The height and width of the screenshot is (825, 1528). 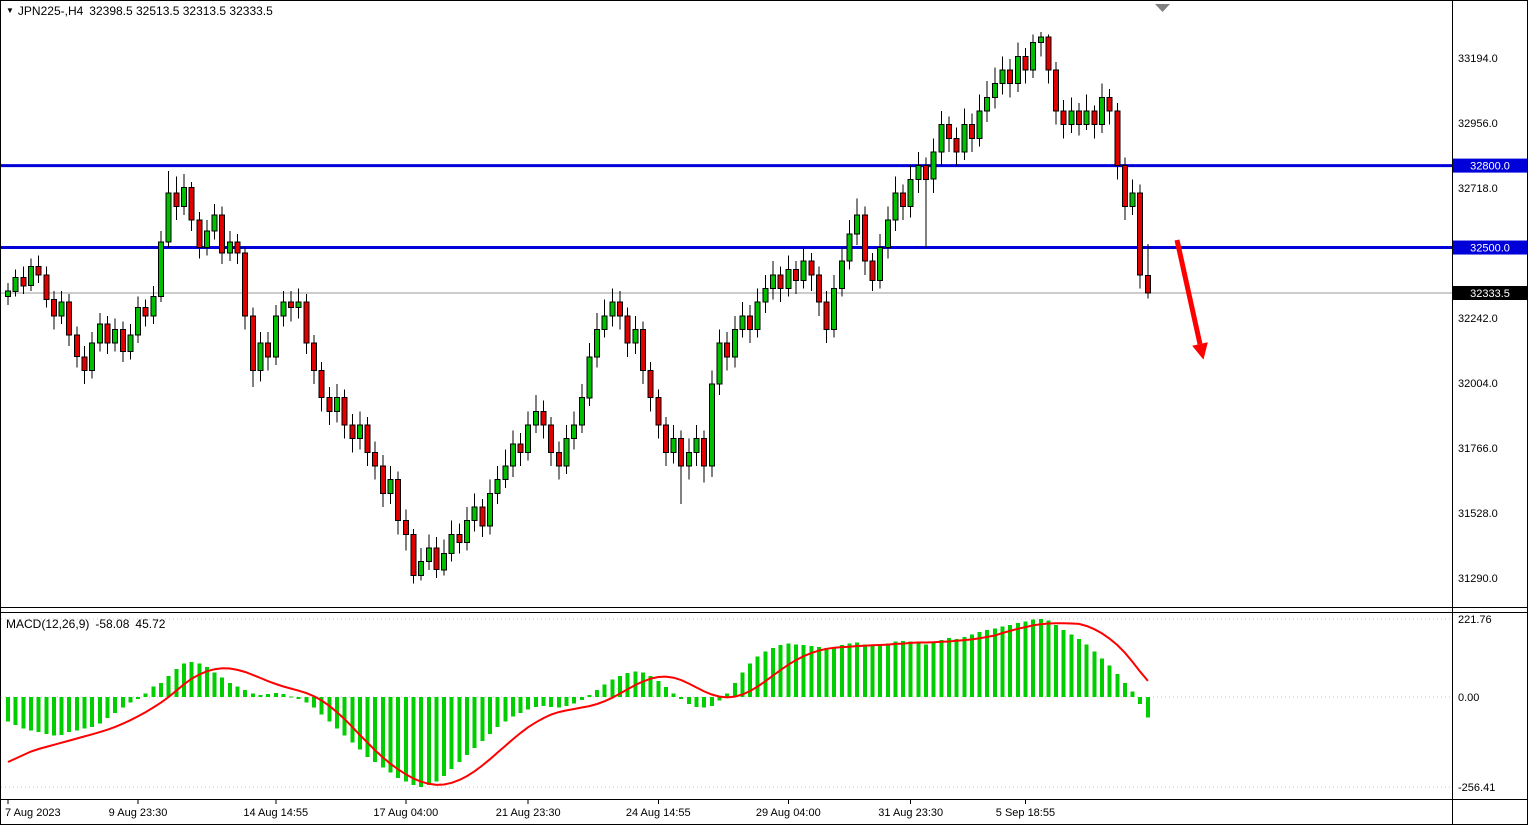 What do you see at coordinates (764, 165) in the screenshot?
I see `horizontal-level-line: 32800.0` at bounding box center [764, 165].